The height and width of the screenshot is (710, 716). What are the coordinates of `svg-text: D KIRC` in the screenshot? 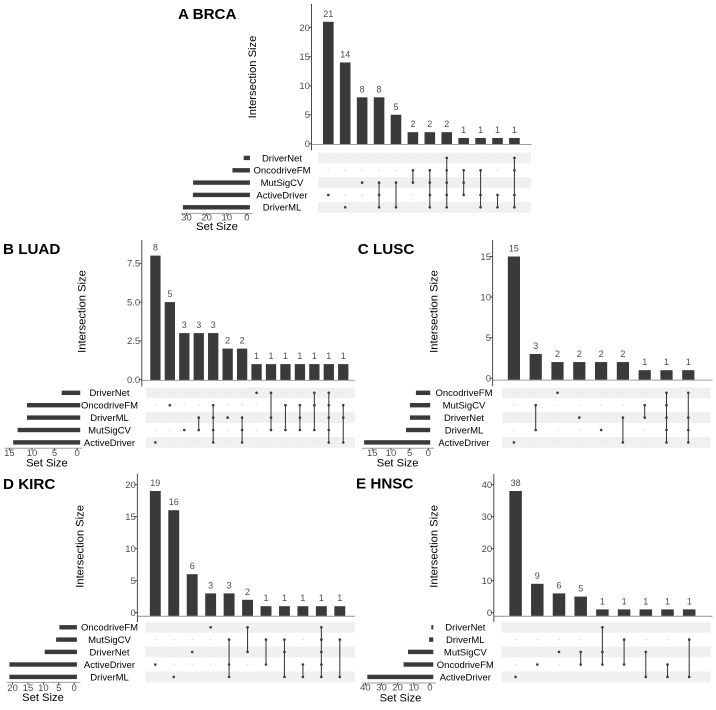 It's located at (29, 484).